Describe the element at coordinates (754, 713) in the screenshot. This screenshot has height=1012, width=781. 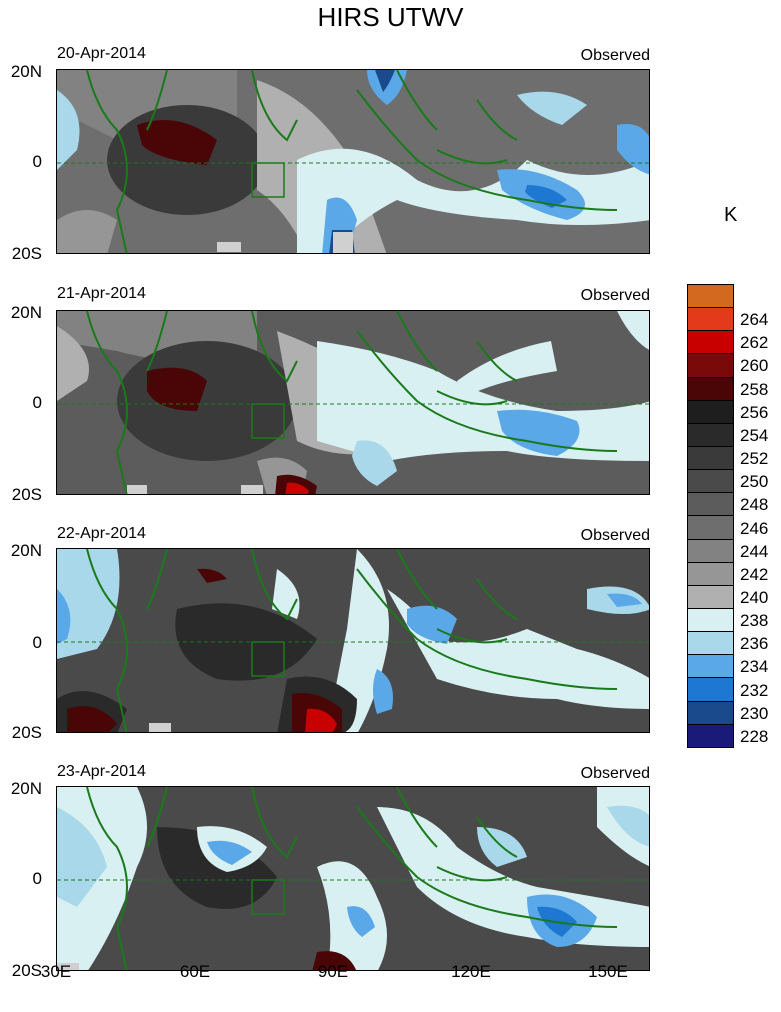
I see `colorbar-label: 230` at that location.